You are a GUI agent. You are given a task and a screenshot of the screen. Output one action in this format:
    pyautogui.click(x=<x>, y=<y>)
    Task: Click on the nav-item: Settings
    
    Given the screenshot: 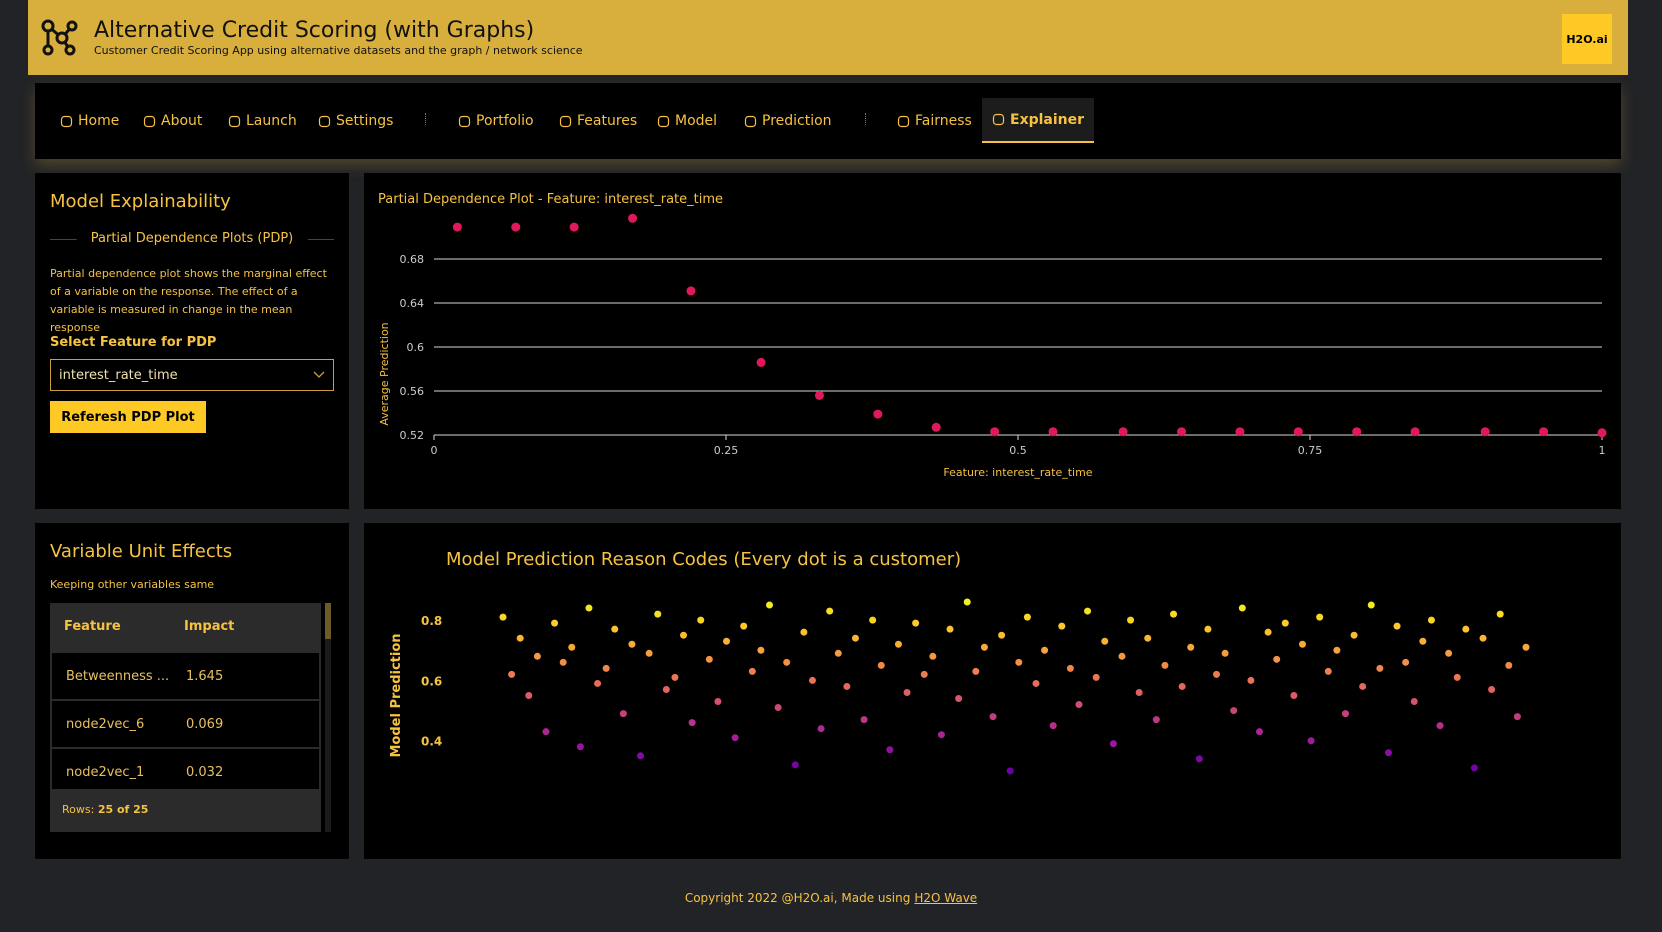 What is the action you would take?
    pyautogui.click(x=355, y=121)
    